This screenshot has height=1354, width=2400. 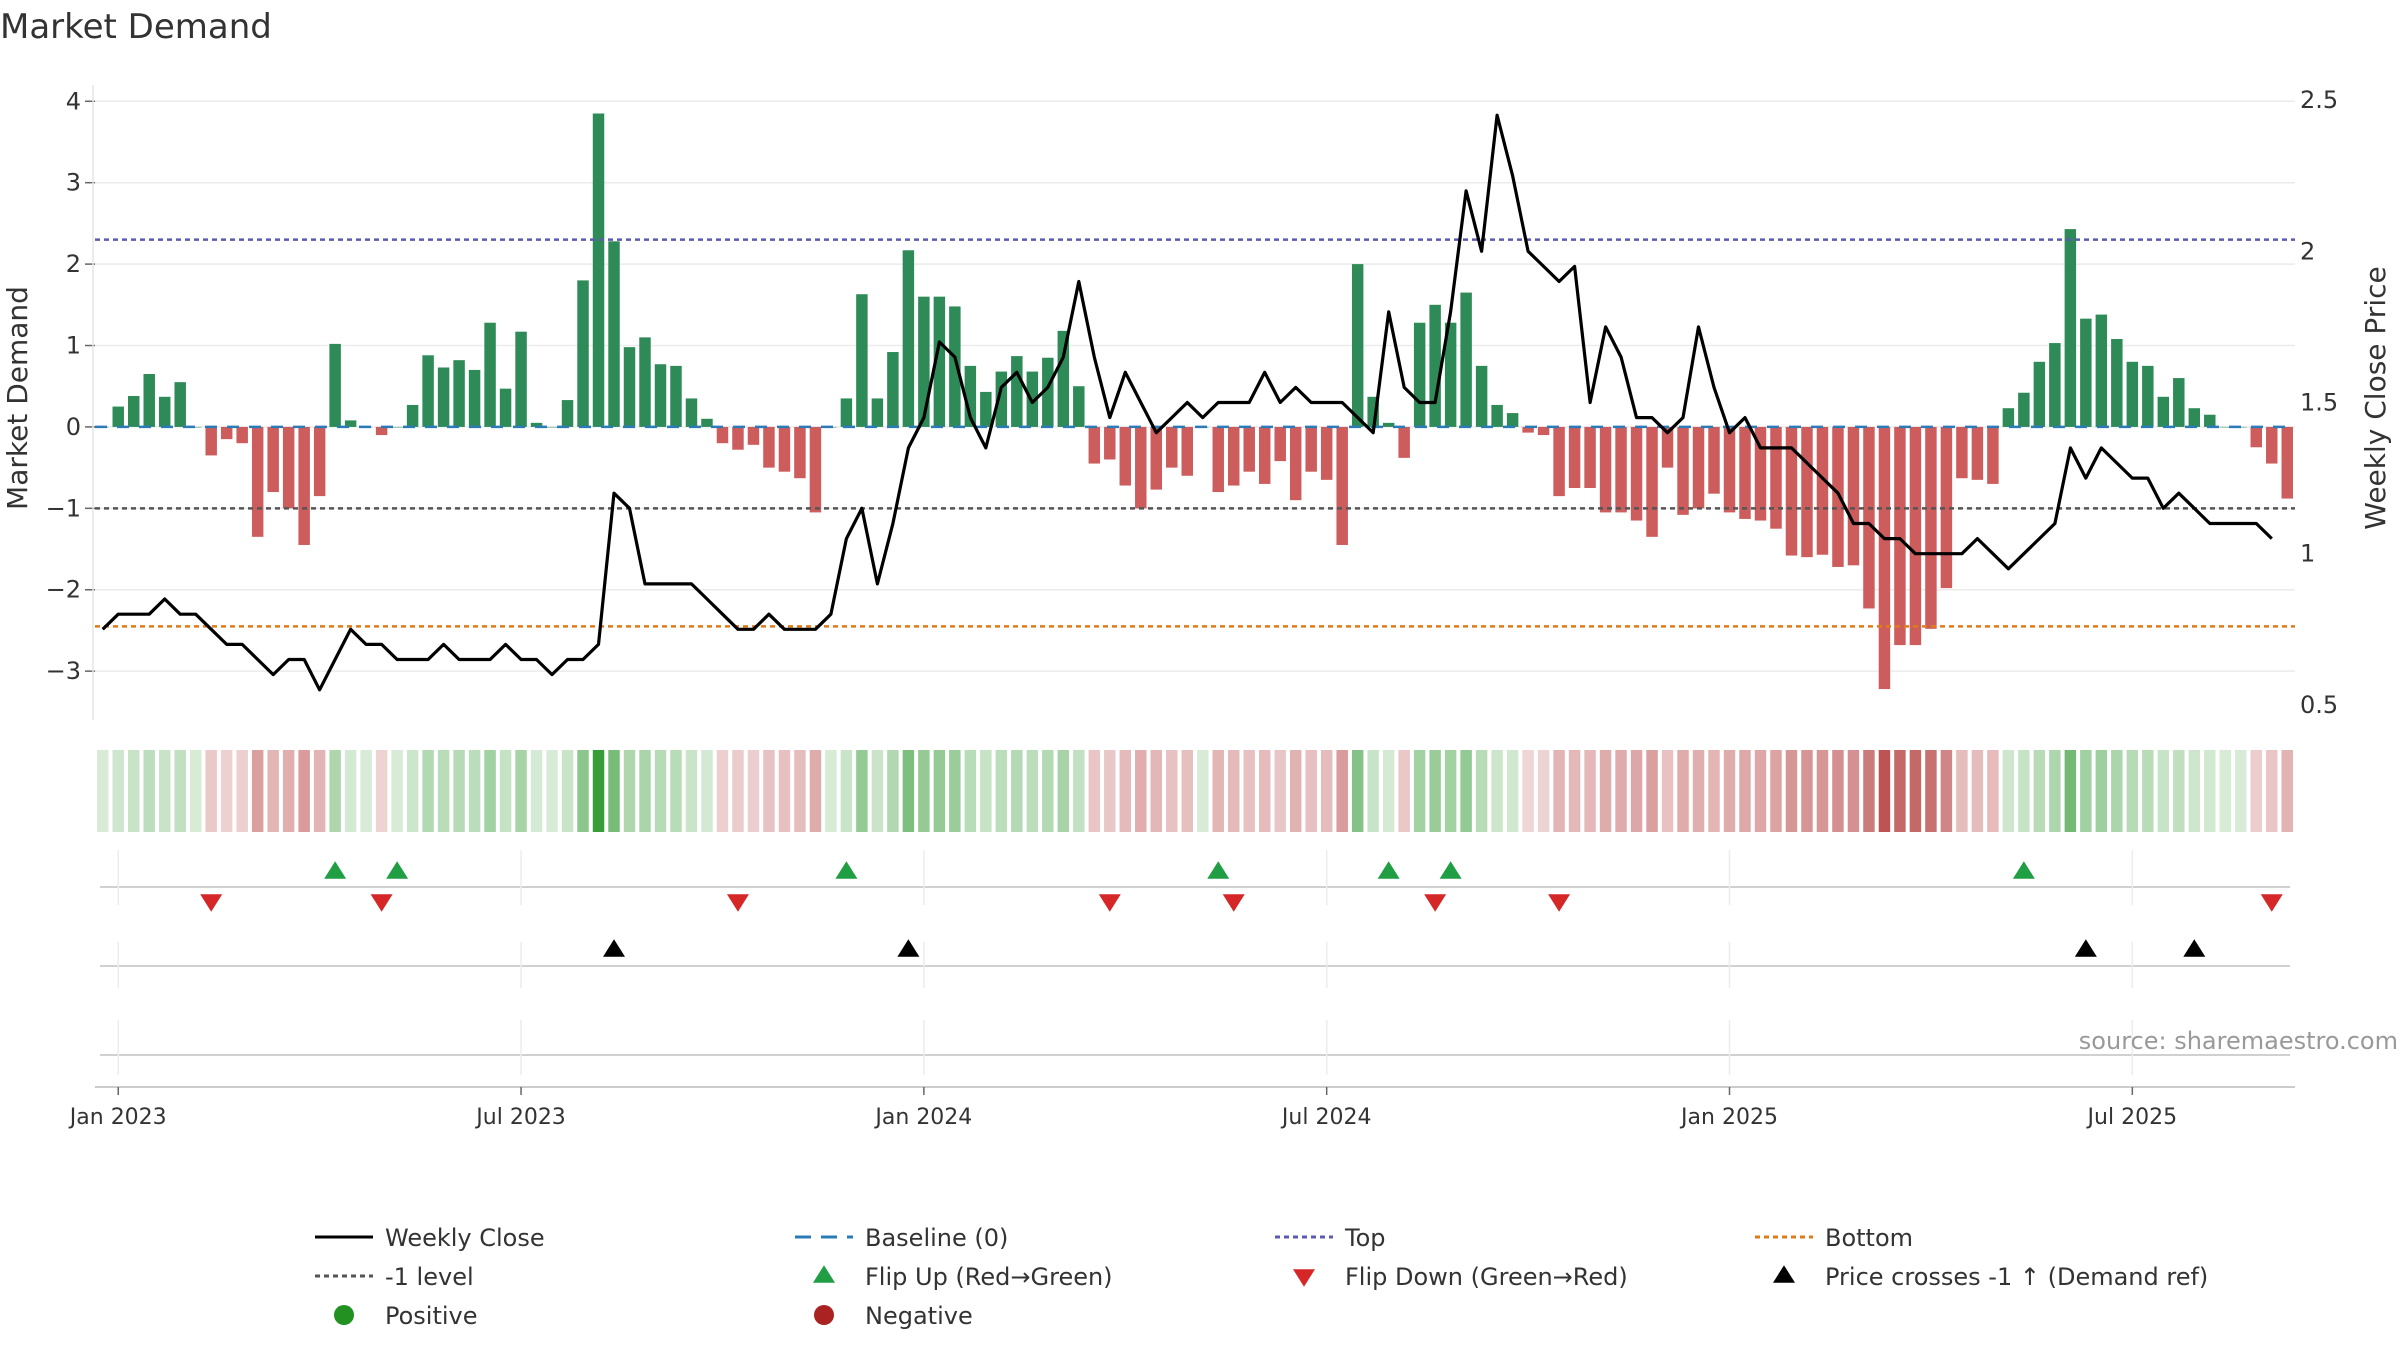 What do you see at coordinates (73, 264) in the screenshot?
I see `y-tick-label: 2` at bounding box center [73, 264].